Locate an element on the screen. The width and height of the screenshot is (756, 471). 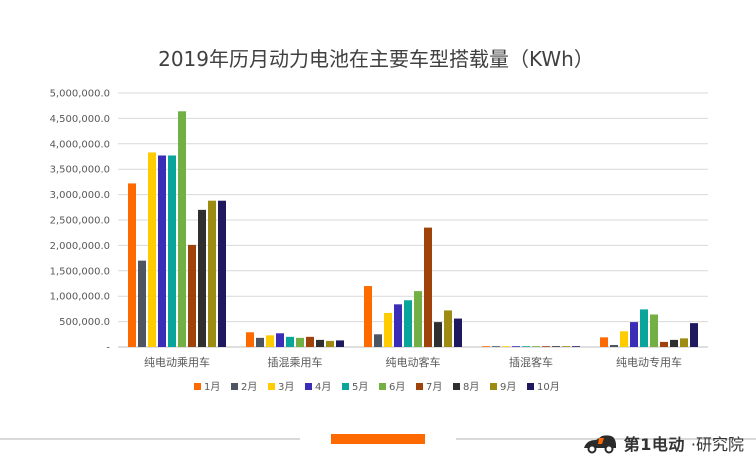
legend-label: 7月 is located at coordinates (434, 387).